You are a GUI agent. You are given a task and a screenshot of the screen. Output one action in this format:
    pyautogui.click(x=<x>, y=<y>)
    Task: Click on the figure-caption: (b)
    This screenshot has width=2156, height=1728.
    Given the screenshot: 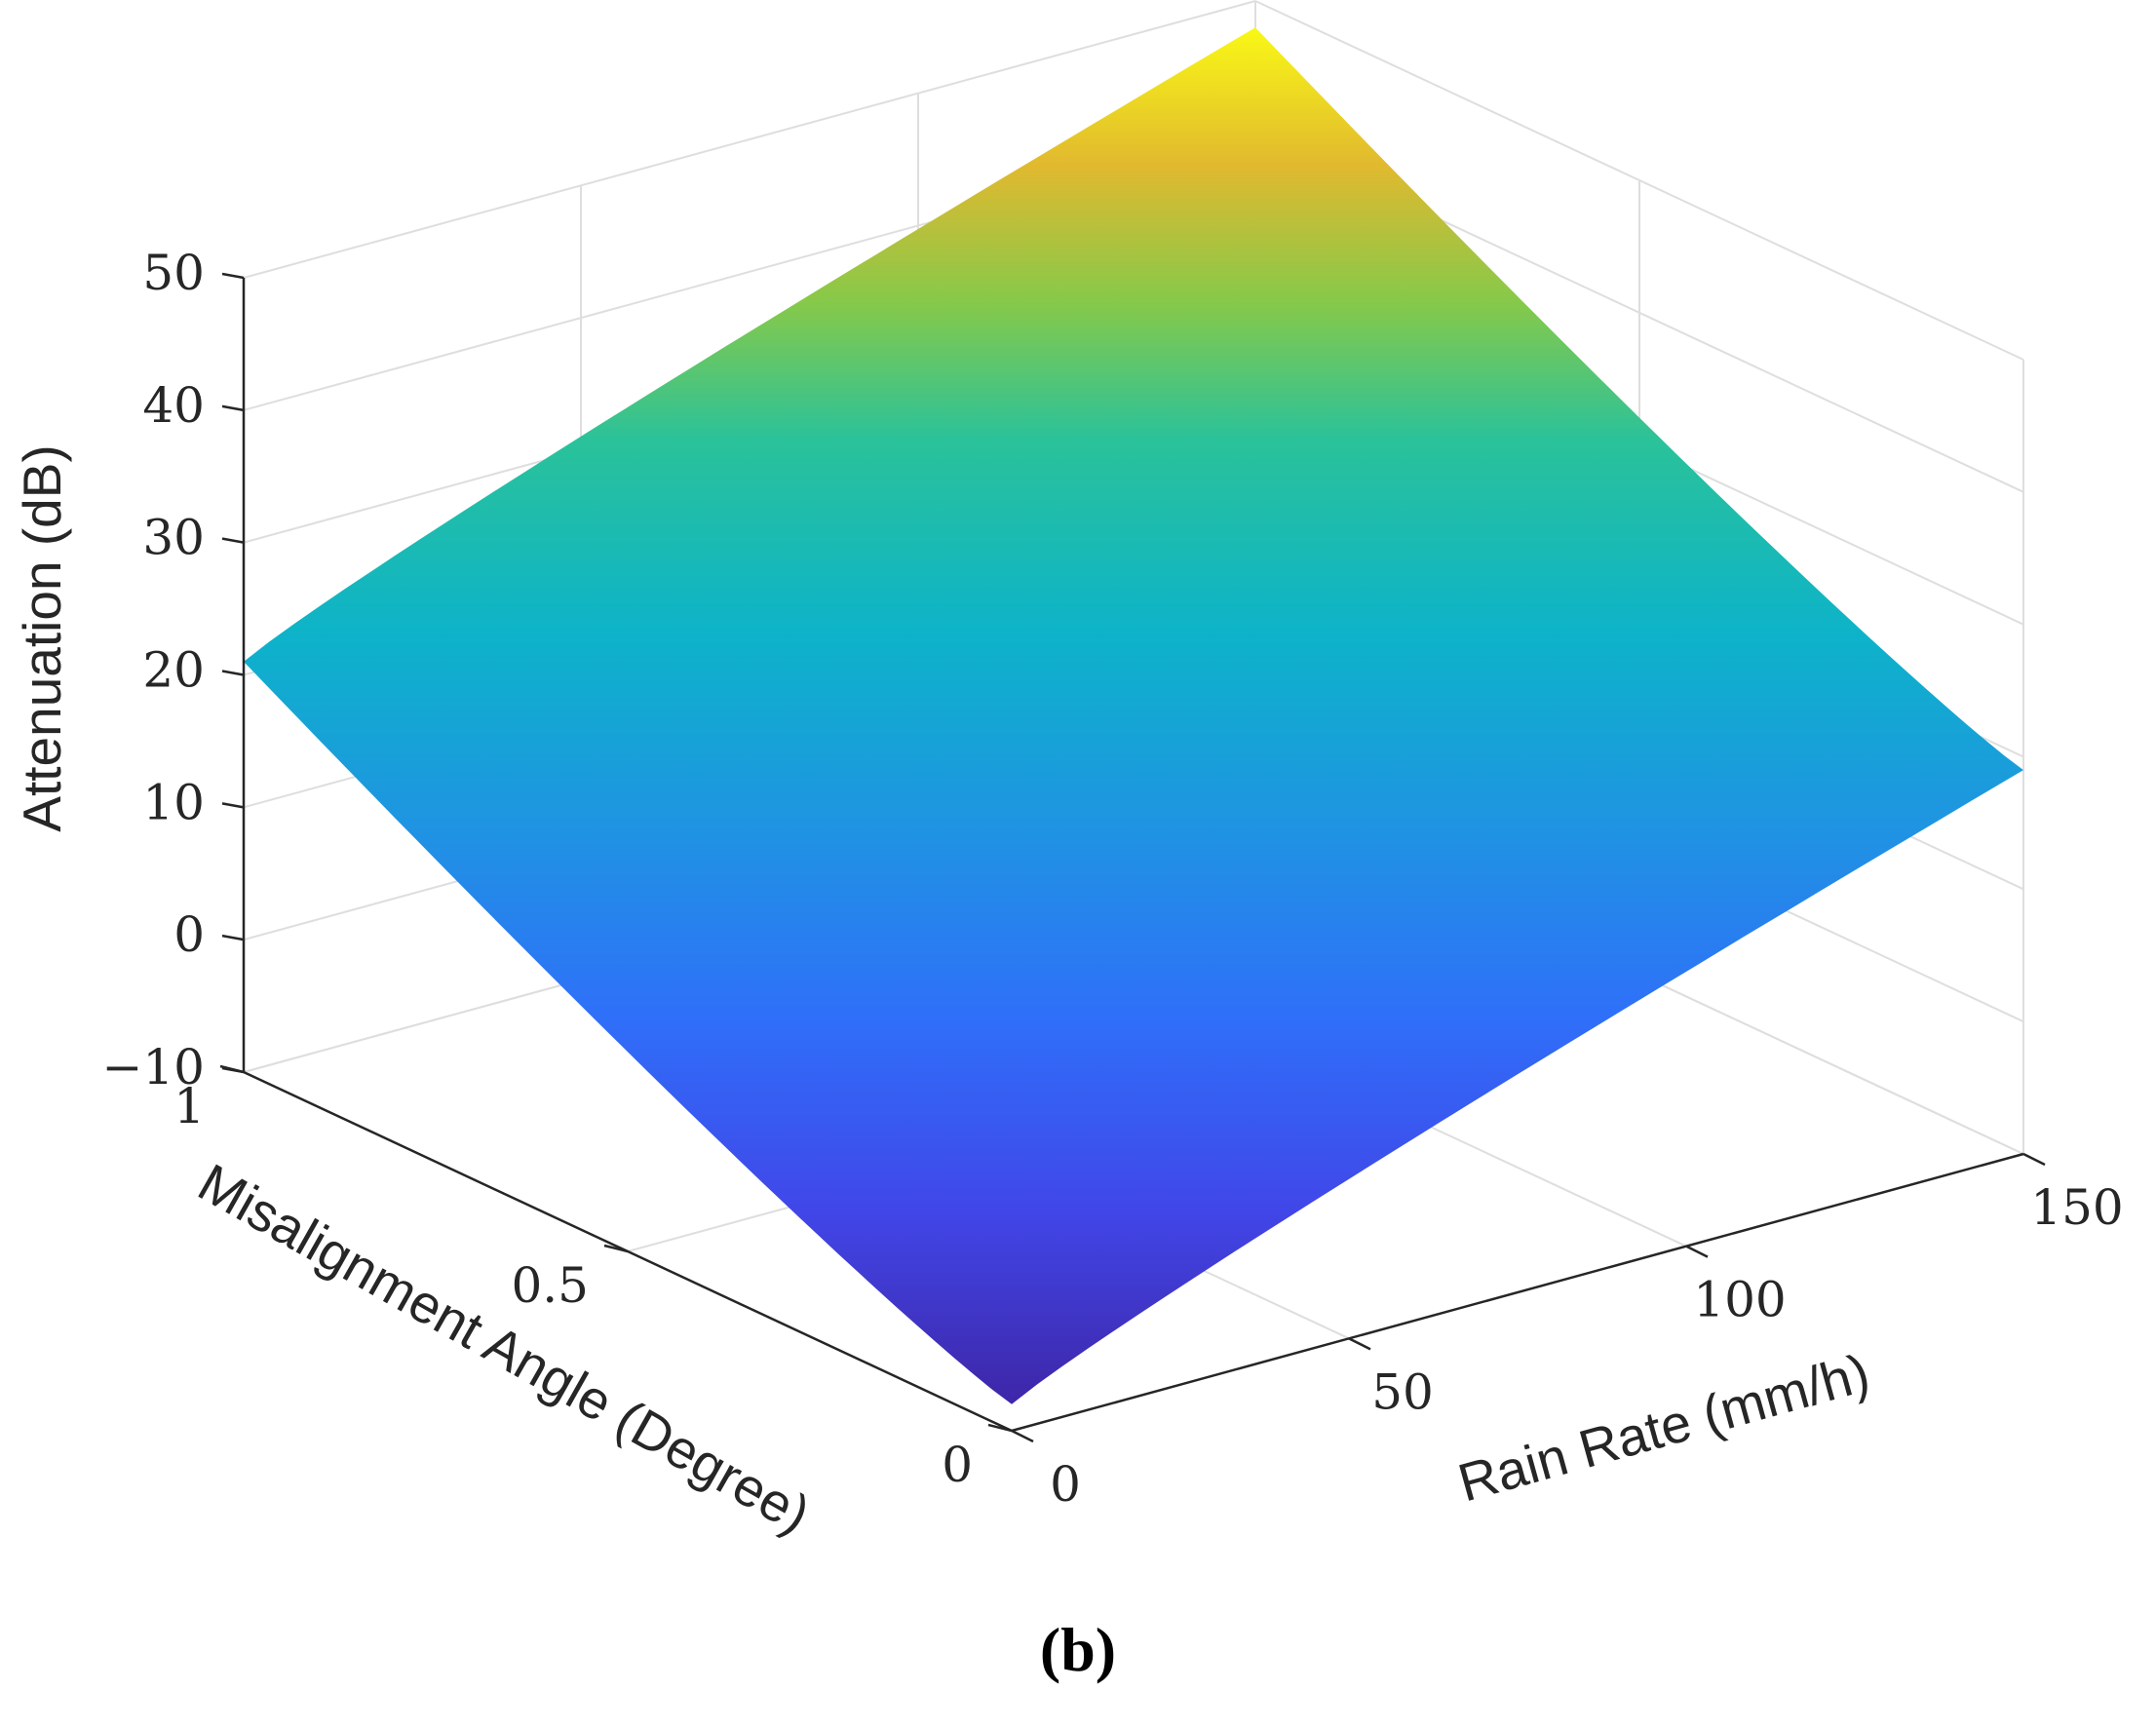 What is the action you would take?
    pyautogui.click(x=1078, y=1650)
    